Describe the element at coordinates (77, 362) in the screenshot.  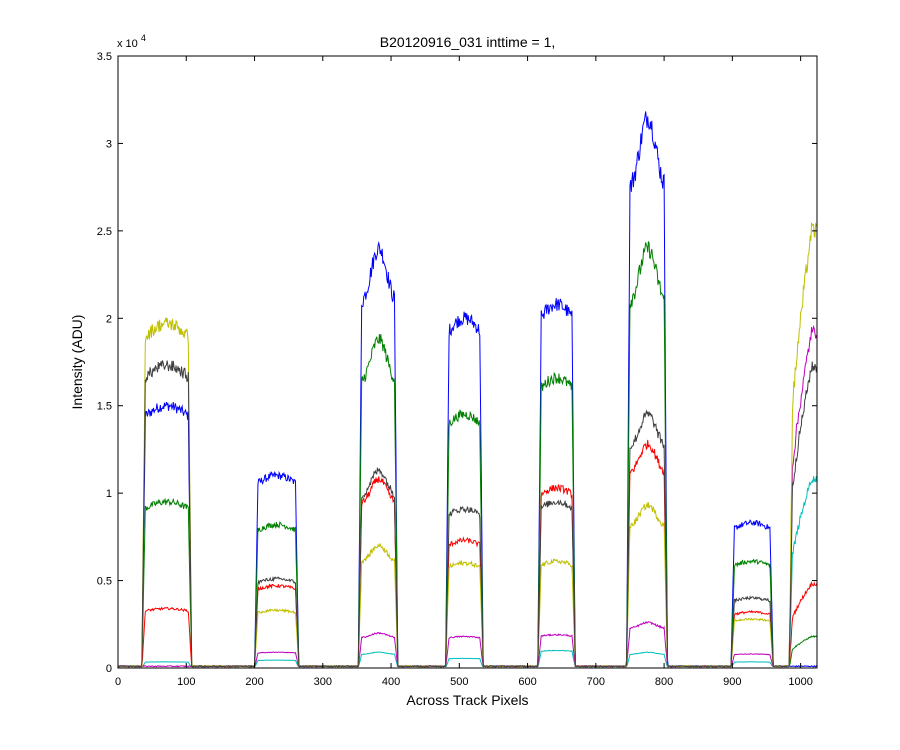
I see `y-axis-label: Intensity (ADU)` at that location.